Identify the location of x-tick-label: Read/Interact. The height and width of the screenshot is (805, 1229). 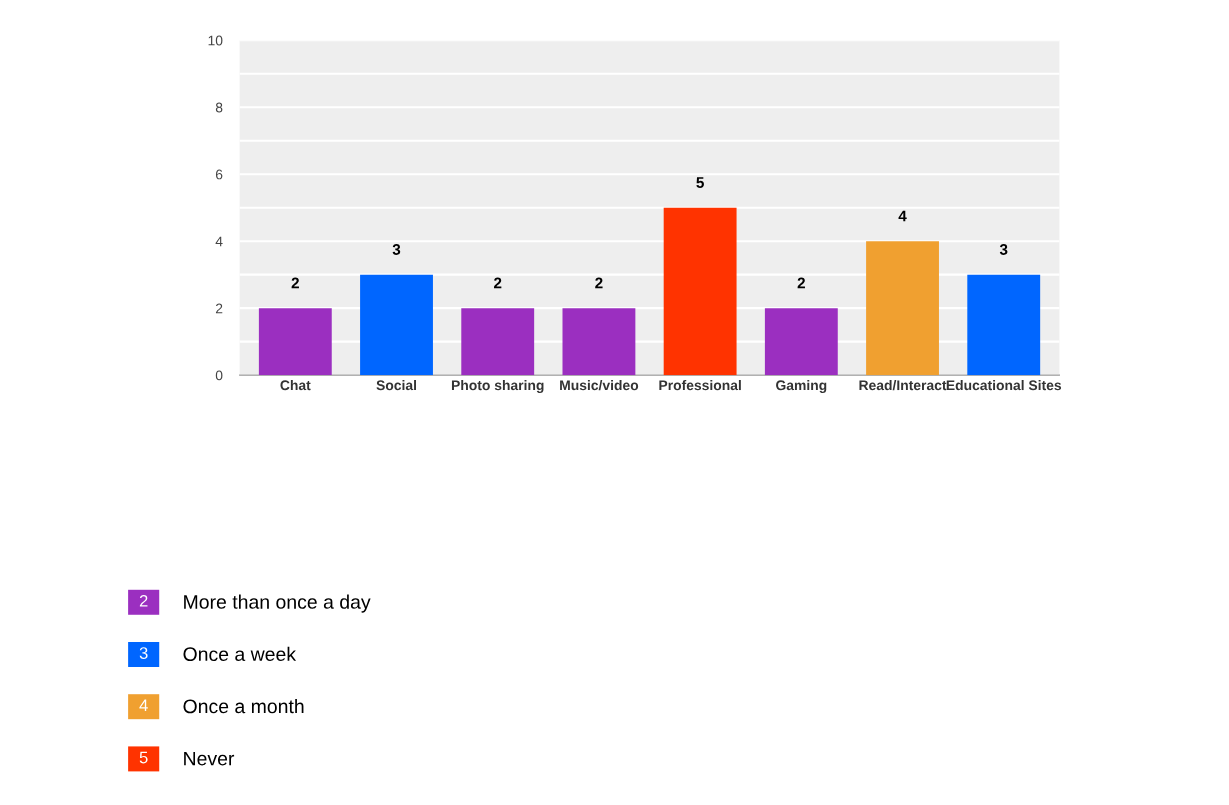
(903, 385).